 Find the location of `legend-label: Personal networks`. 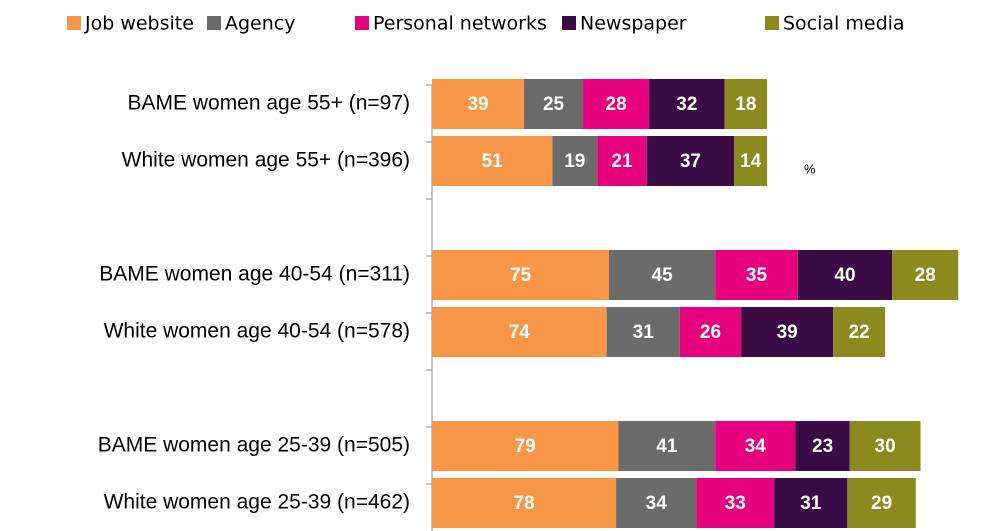

legend-label: Personal networks is located at coordinates (460, 24).